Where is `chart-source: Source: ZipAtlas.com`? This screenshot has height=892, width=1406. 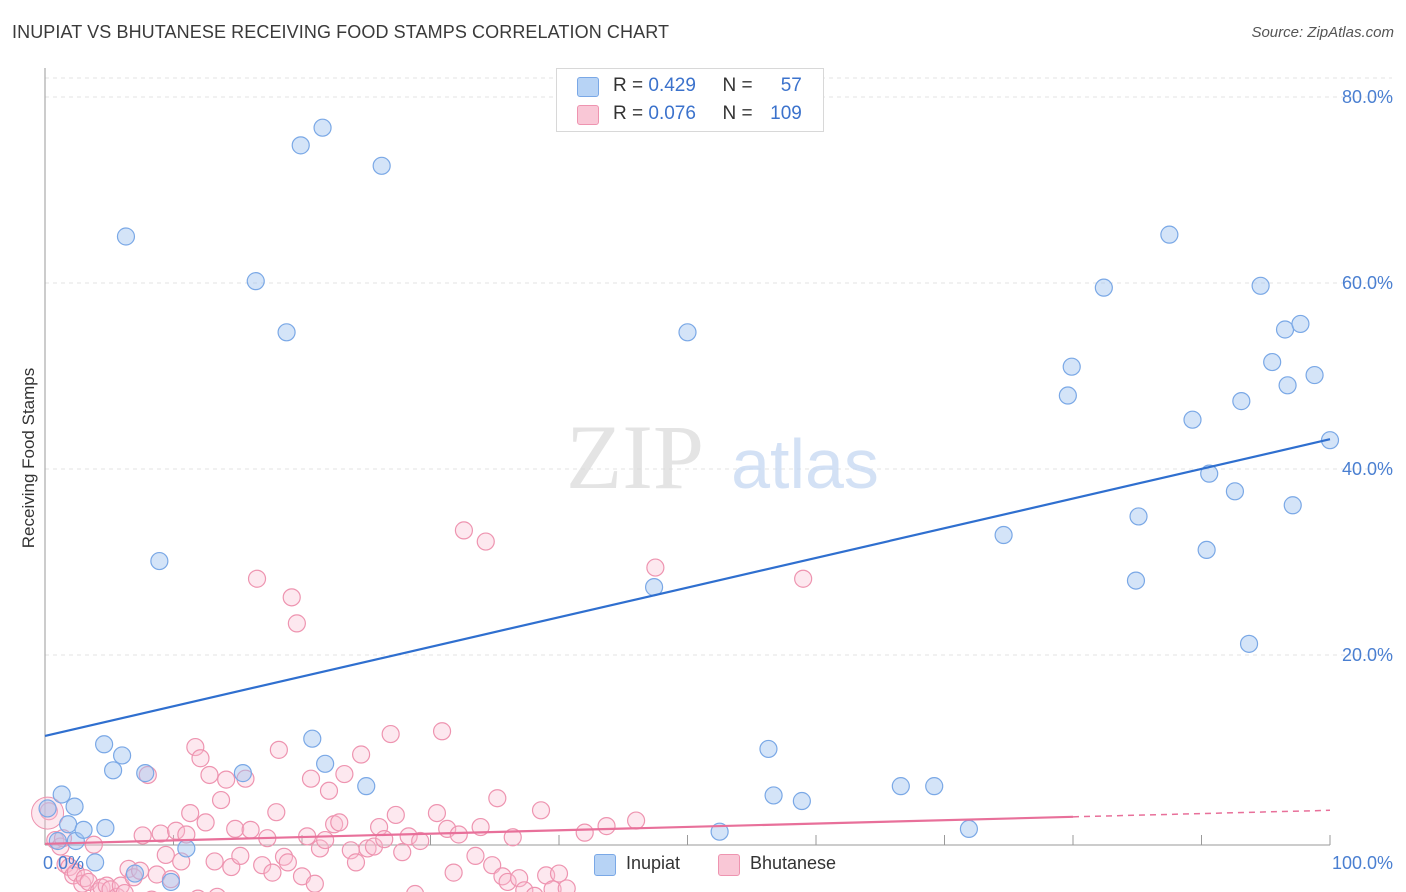 chart-source: Source: ZipAtlas.com is located at coordinates (1322, 32).